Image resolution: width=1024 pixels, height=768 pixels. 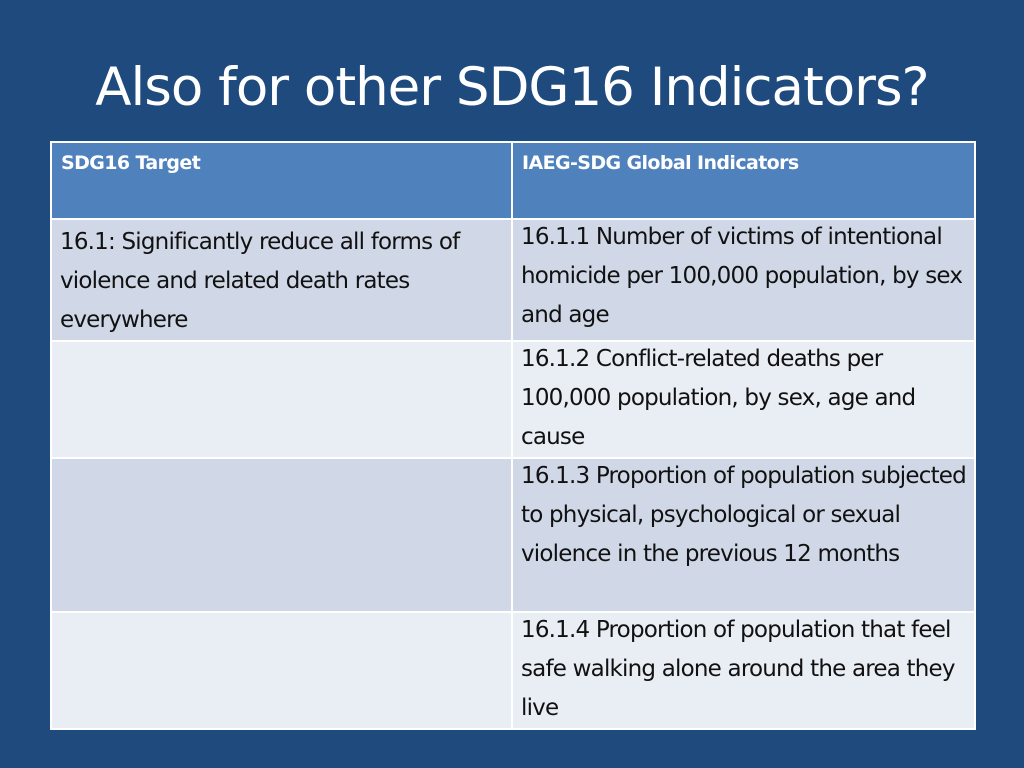 I want to click on header-global-indicators: IAEG-SDG Global Indicators, so click(x=743, y=180).